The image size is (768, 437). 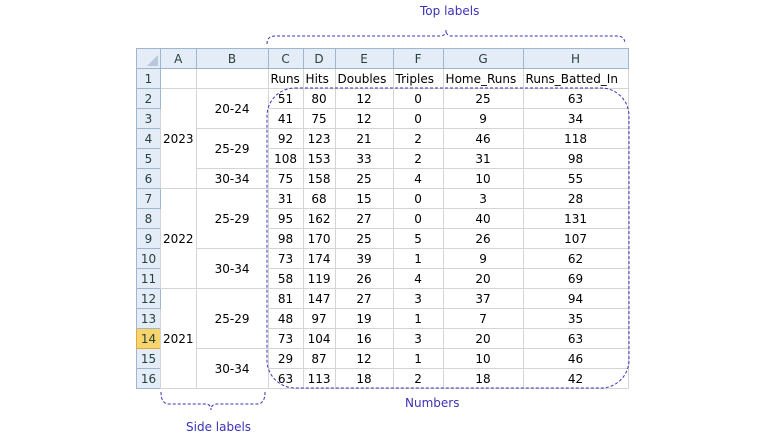 I want to click on data-cell: 118, so click(x=575, y=138).